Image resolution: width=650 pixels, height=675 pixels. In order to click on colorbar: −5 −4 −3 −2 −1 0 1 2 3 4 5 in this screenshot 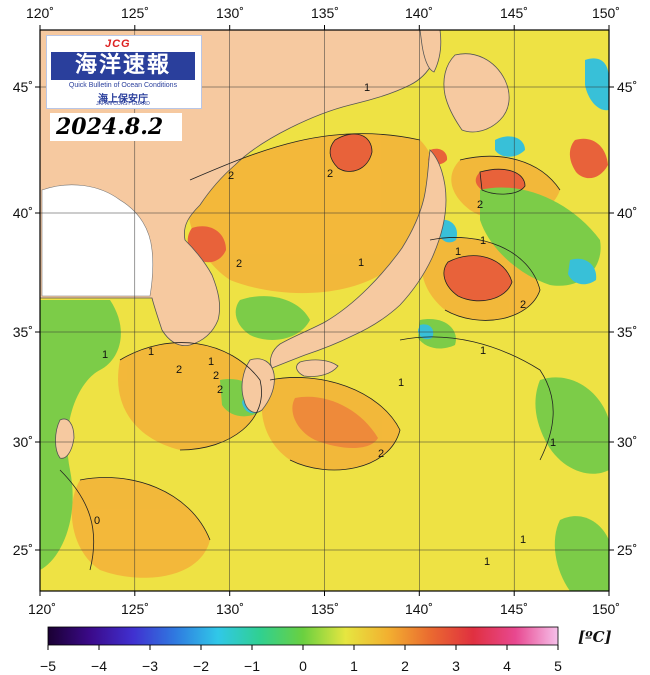, I will do `click(301, 650)`.